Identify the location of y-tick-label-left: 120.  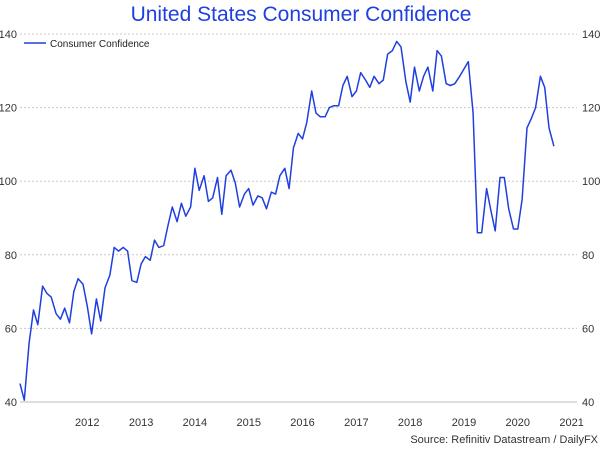
(8, 109).